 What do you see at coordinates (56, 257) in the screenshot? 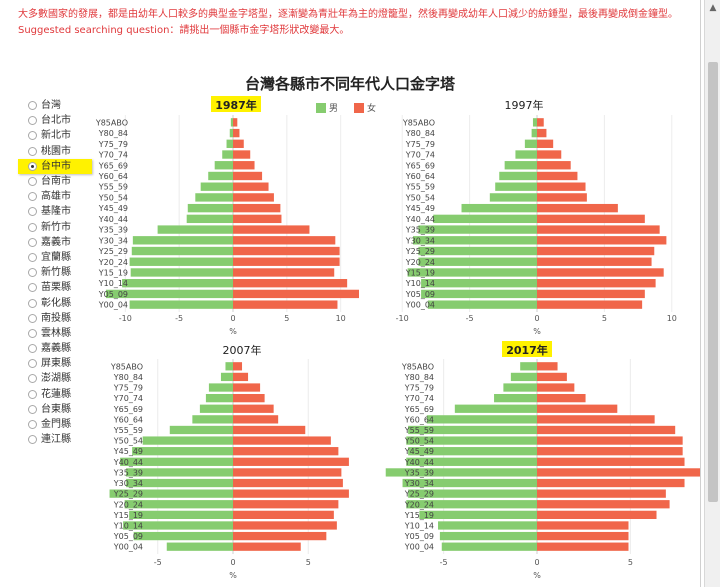
I see `county-label: 宜蘭縣` at bounding box center [56, 257].